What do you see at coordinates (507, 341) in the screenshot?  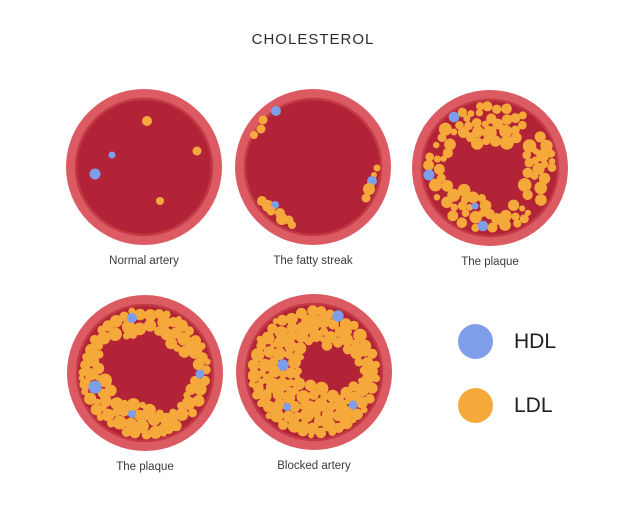 I see `legend-item-hdl: HDL` at bounding box center [507, 341].